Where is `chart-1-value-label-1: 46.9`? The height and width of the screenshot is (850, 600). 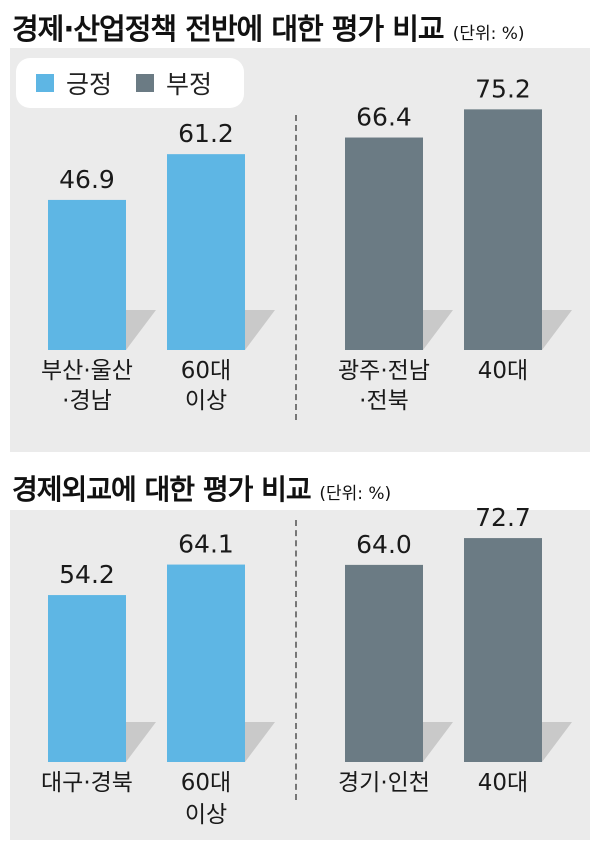
chart-1-value-label-1: 46.9 is located at coordinates (87, 179).